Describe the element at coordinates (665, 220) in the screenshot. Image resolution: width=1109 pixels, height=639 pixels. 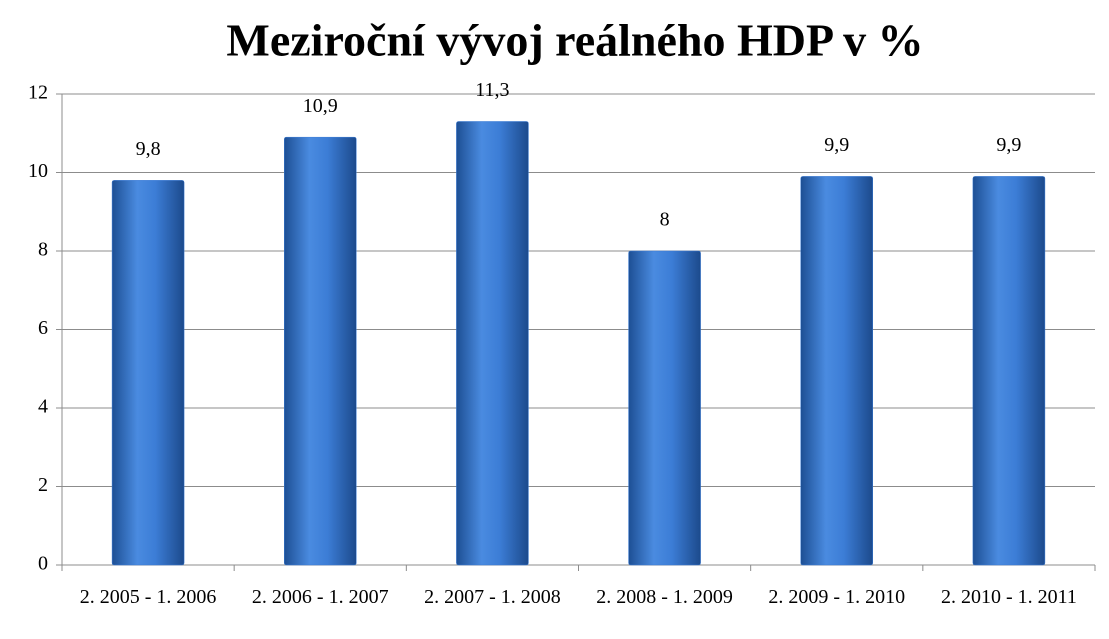
I see `value-label: 8` at that location.